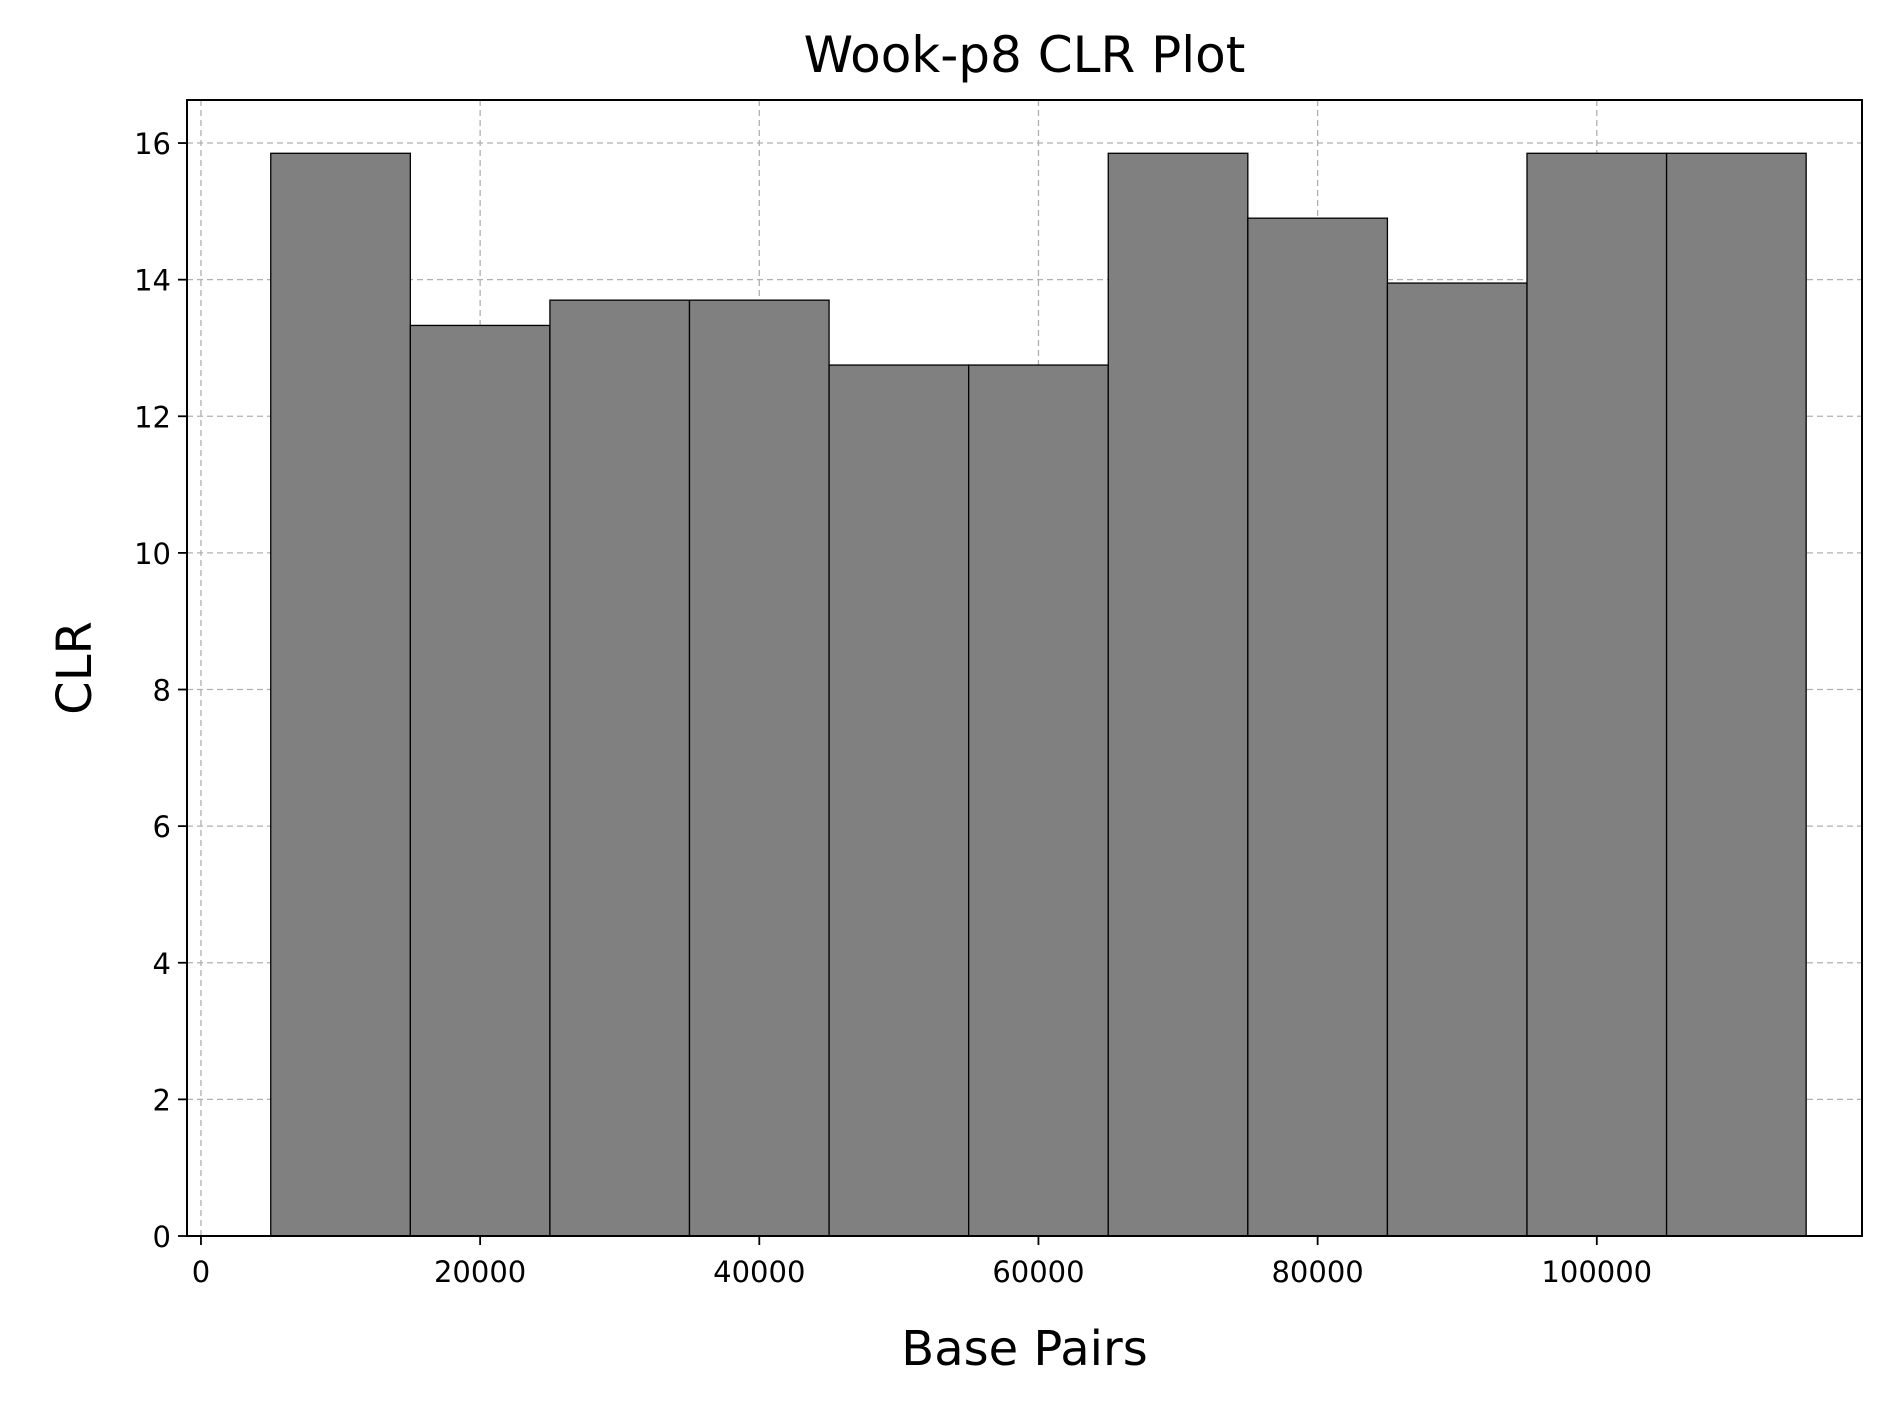 Image resolution: width=1889 pixels, height=1410 pixels. What do you see at coordinates (1025, 55) in the screenshot?
I see `chart-title: Wook-p8 CLR Plot` at bounding box center [1025, 55].